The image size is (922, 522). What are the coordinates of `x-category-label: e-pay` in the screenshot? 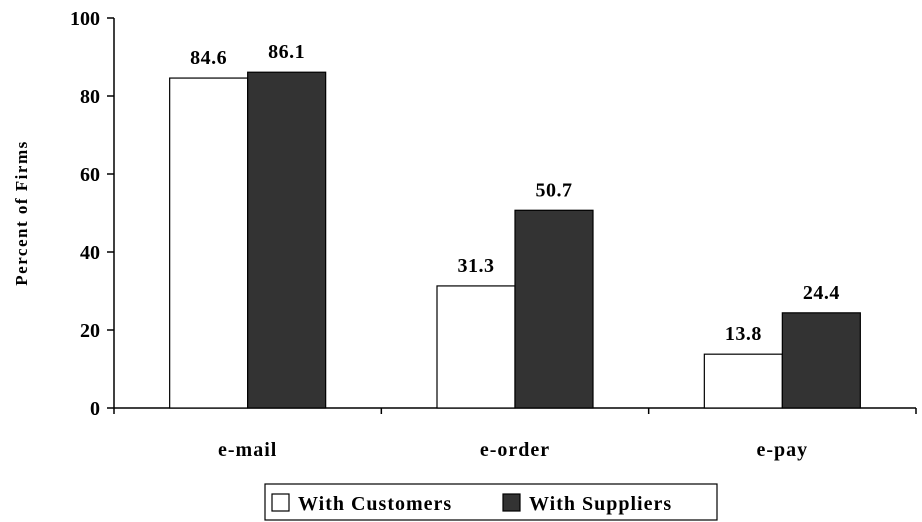 It's located at (782, 450).